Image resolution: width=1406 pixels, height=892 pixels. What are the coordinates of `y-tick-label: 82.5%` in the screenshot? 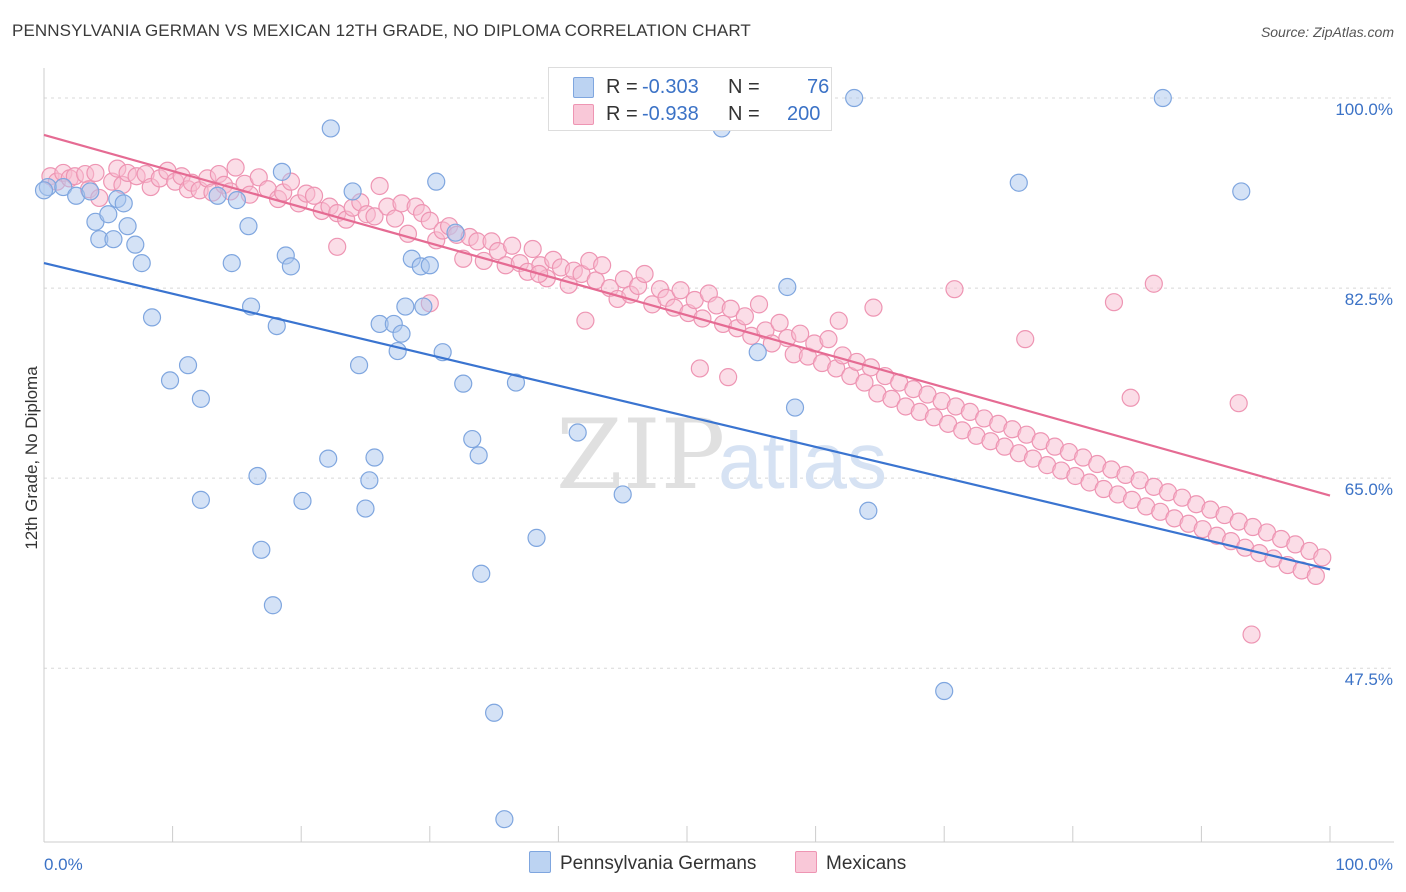 It's located at (1369, 299).